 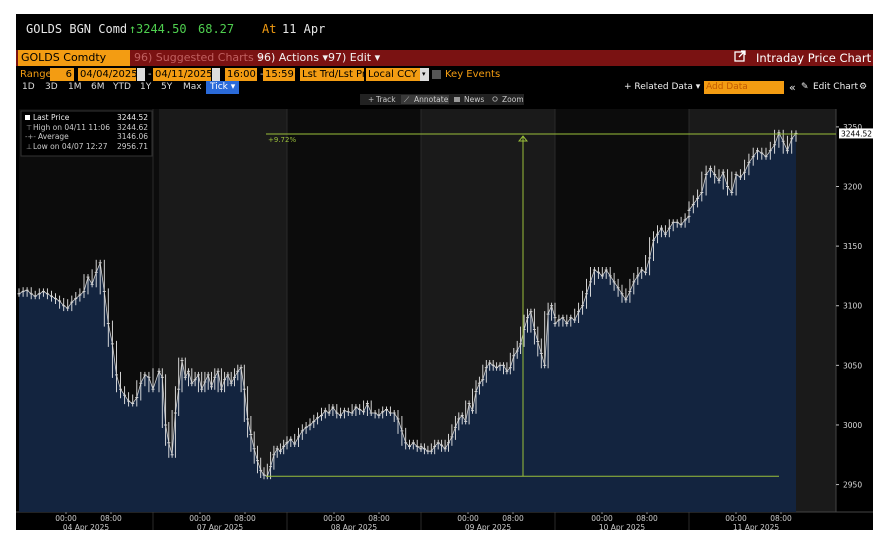 What do you see at coordinates (86, 526) in the screenshot?
I see `x-day-label: 04 Apr 2025` at bounding box center [86, 526].